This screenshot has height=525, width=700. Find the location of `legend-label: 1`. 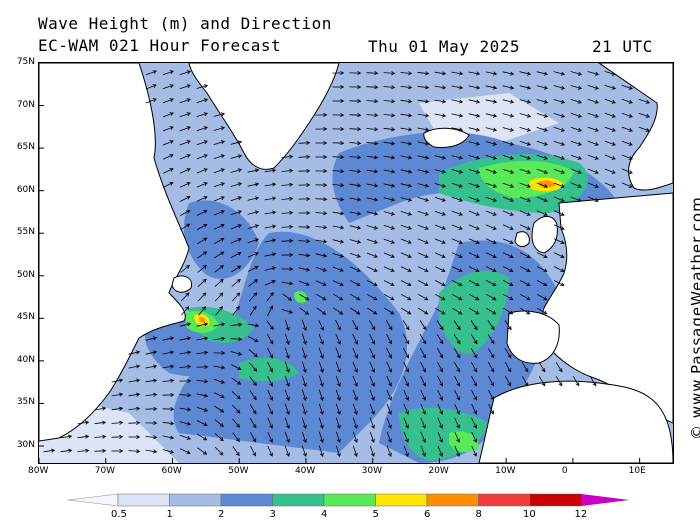

legend-label: 1 is located at coordinates (169, 514).